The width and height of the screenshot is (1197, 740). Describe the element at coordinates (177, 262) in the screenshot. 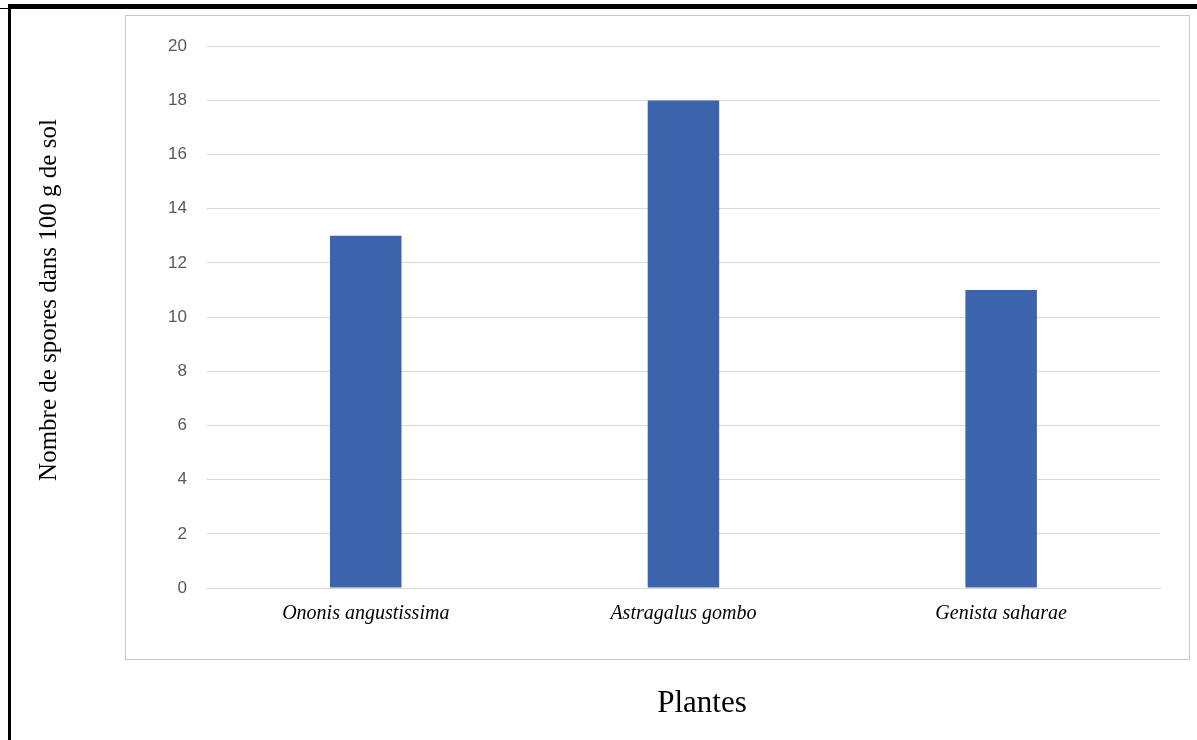

I see `y-tick-label: 12` at that location.